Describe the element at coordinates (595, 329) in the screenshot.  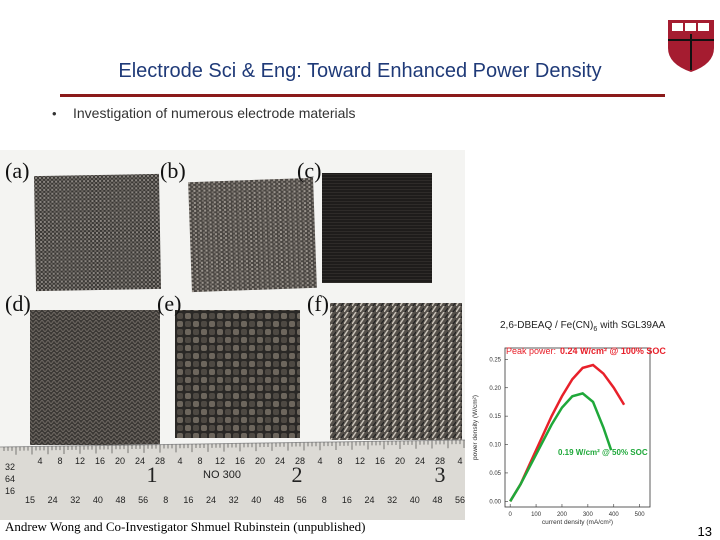
I see `inset-title-part: 6` at that location.